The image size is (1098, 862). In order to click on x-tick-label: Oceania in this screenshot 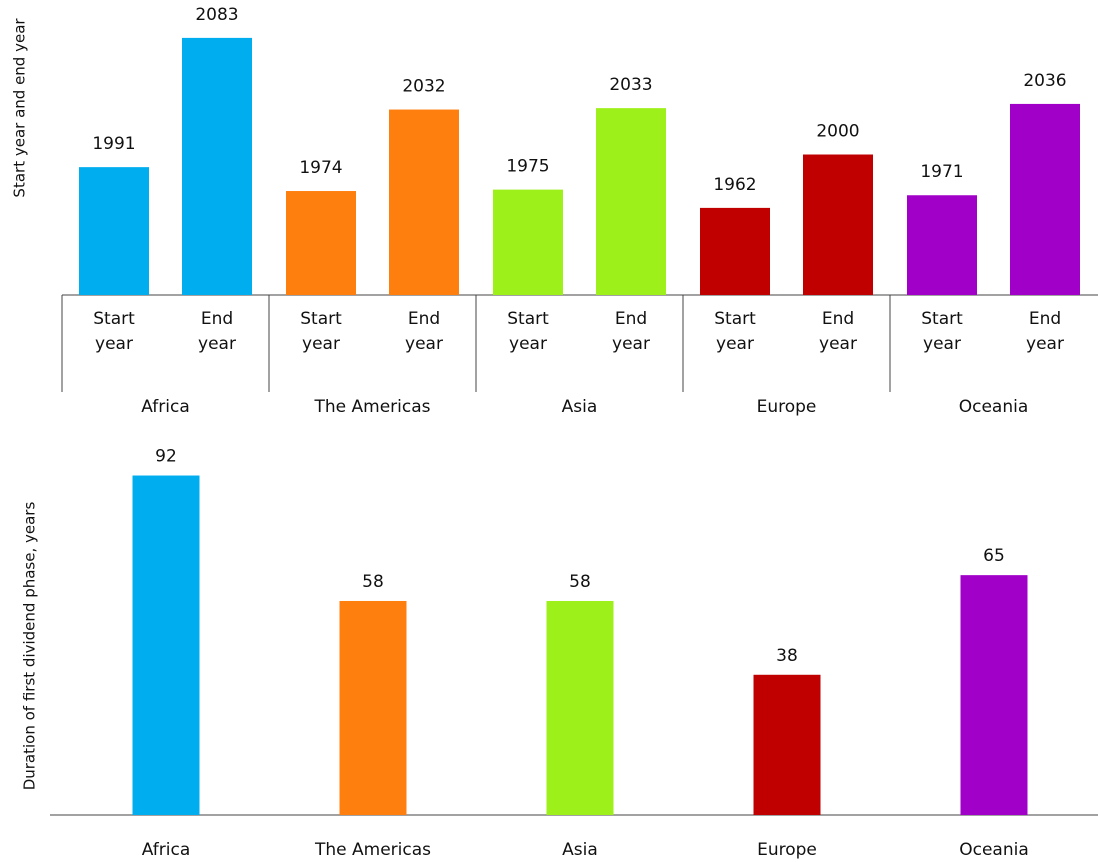, I will do `click(994, 850)`.